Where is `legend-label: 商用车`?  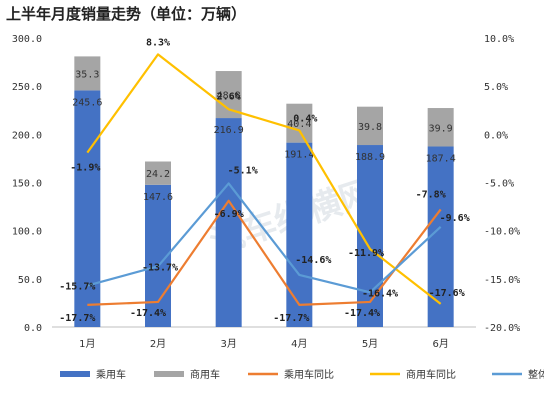 legend-label: 商用车 is located at coordinates (205, 374).